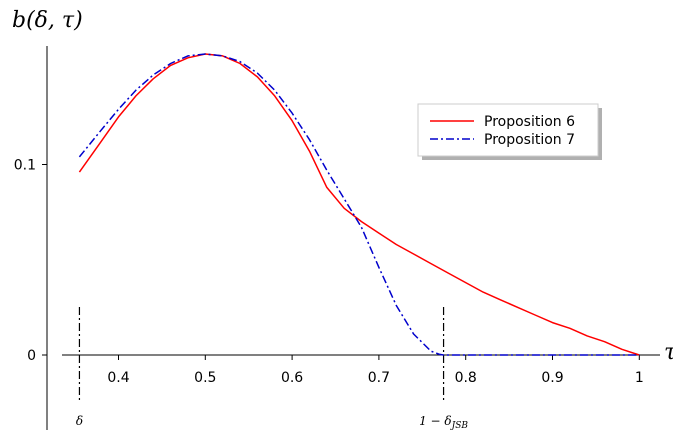 This screenshot has width=673, height=432. I want to click on y-axis-label: b(δ, τ), so click(47, 20).